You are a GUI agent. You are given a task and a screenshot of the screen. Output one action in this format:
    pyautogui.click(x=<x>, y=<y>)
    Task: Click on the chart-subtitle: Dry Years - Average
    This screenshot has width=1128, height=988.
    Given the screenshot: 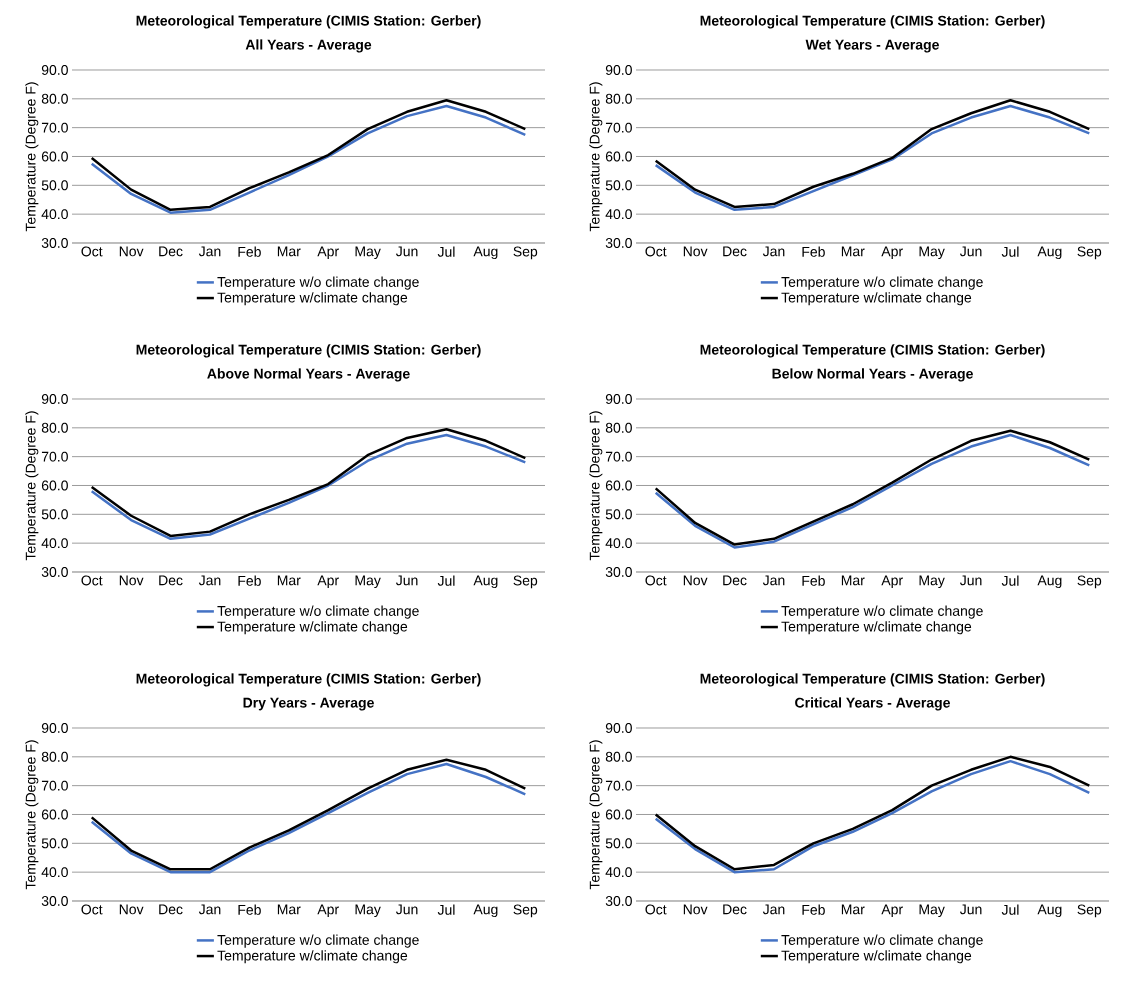 What is the action you would take?
    pyautogui.click(x=308, y=704)
    